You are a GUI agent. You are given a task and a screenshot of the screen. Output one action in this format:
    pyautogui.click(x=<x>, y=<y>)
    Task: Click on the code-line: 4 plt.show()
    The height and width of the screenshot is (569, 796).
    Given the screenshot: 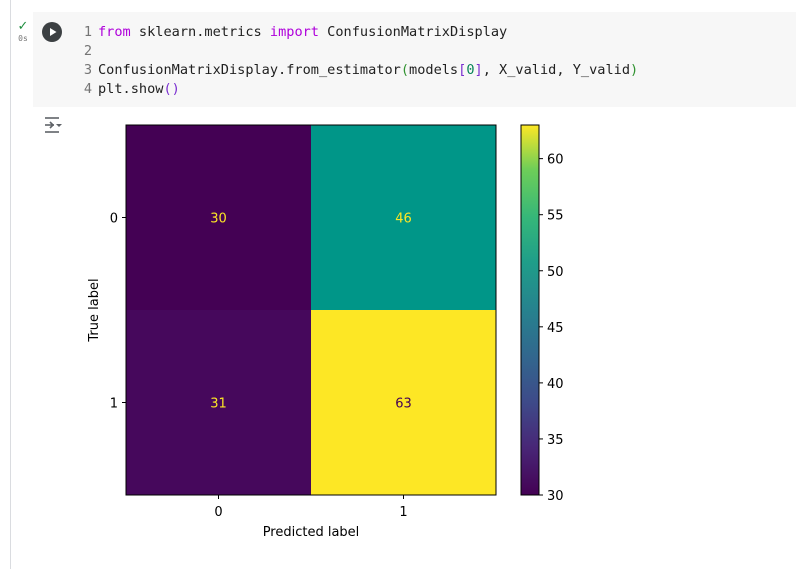 What is the action you would take?
    pyautogui.click(x=106, y=89)
    